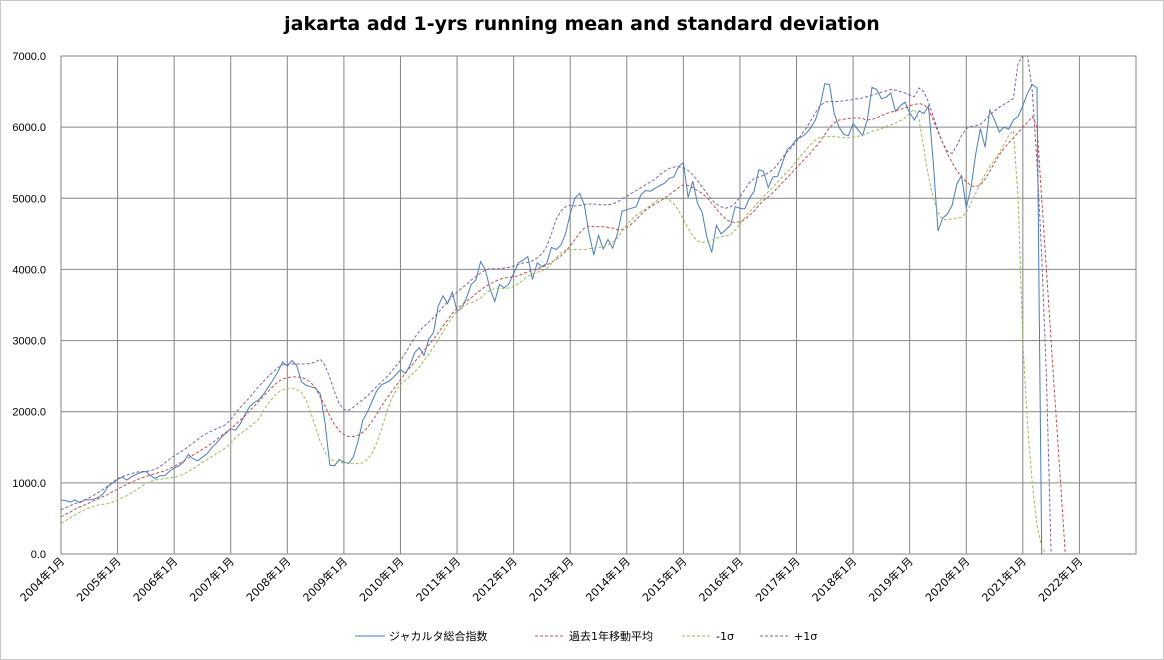 This screenshot has height=660, width=1164. What do you see at coordinates (664, 579) in the screenshot?
I see `x-tick-label: 2015年1月` at bounding box center [664, 579].